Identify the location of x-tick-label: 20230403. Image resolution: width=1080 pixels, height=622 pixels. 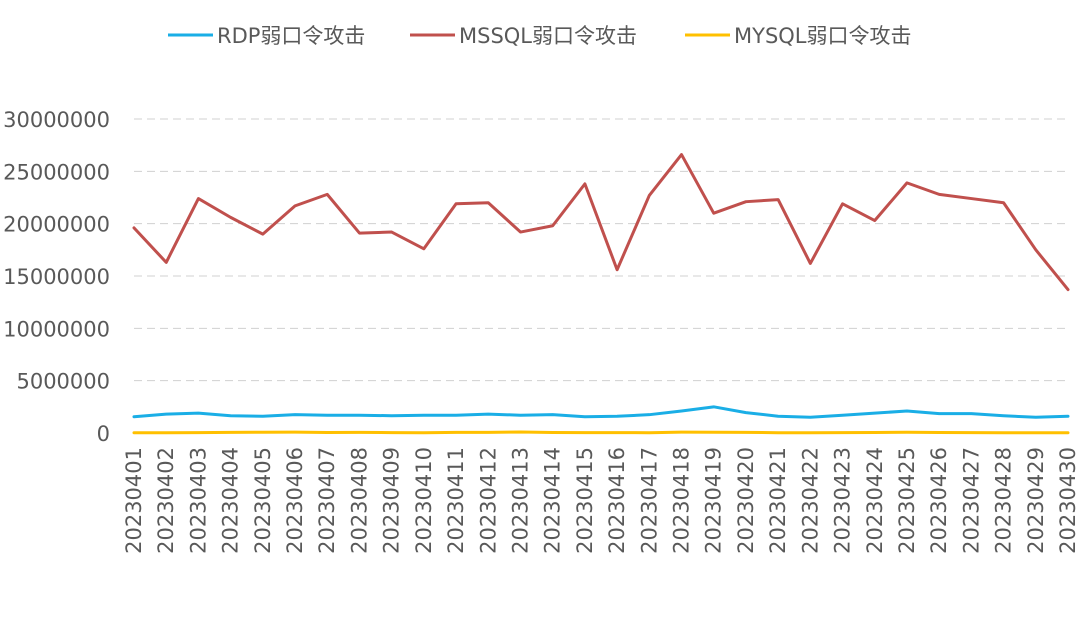
(198, 500).